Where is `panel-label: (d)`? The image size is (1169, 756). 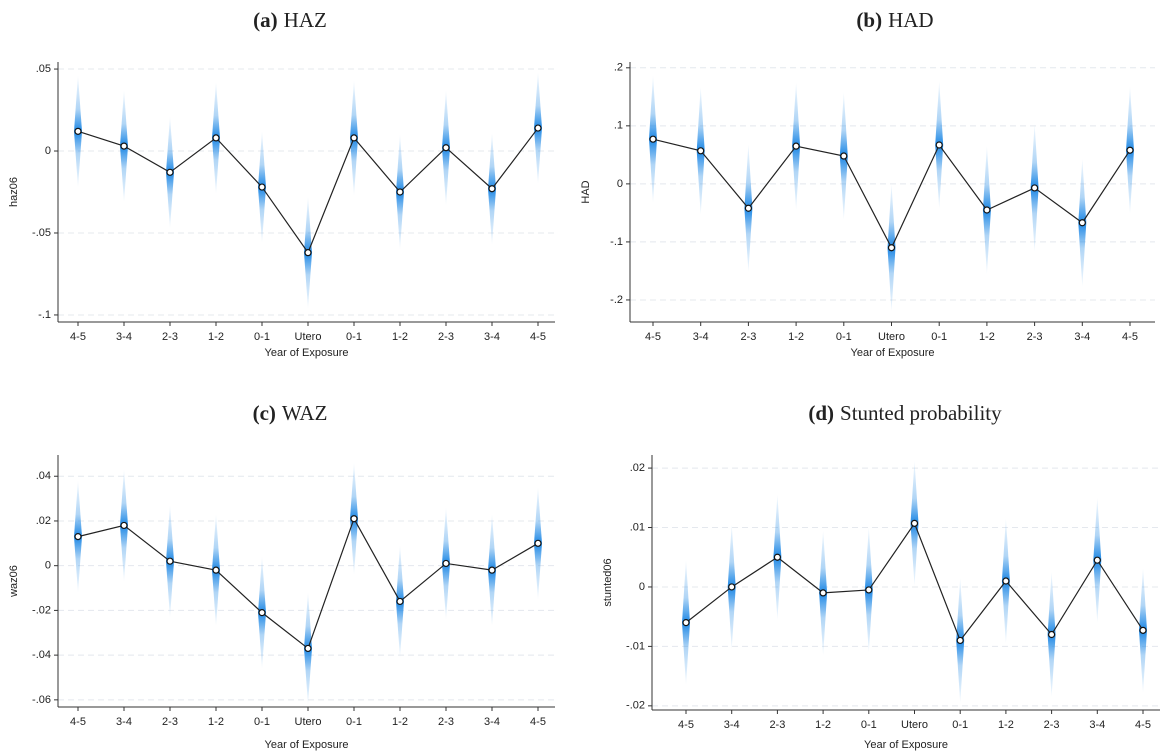
panel-label: (d) is located at coordinates (821, 413).